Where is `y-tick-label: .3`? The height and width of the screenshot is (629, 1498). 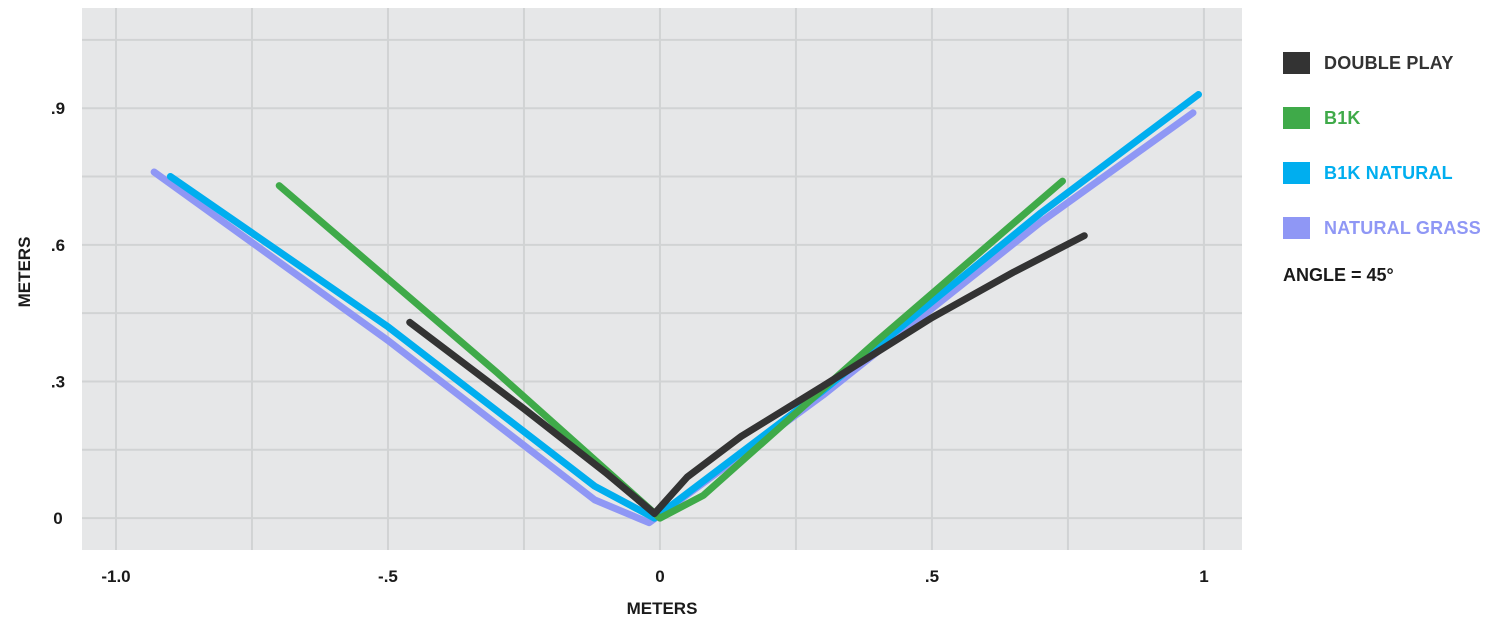 y-tick-label: .3 is located at coordinates (58, 381).